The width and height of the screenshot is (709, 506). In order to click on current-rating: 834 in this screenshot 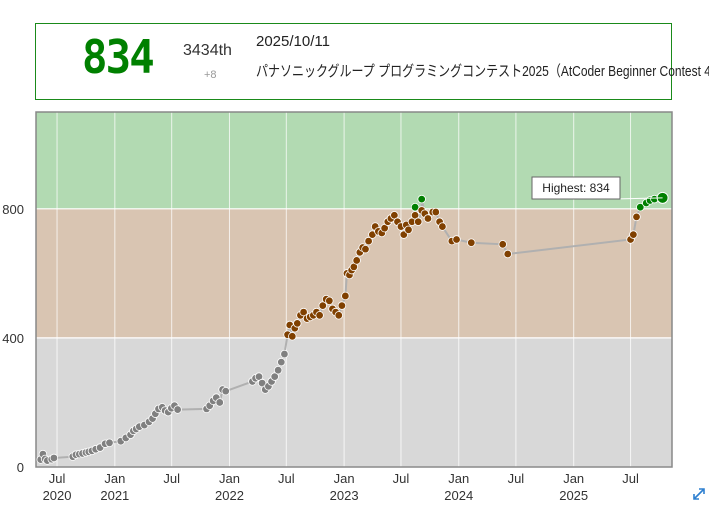, I will do `click(118, 57)`.